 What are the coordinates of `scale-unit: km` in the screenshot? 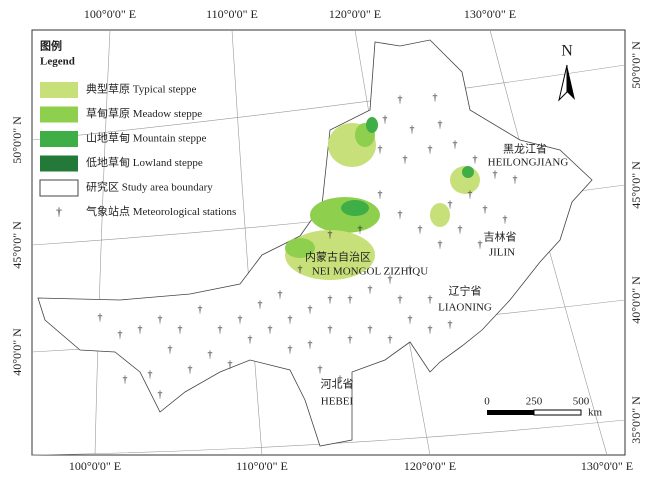 It's located at (595, 413).